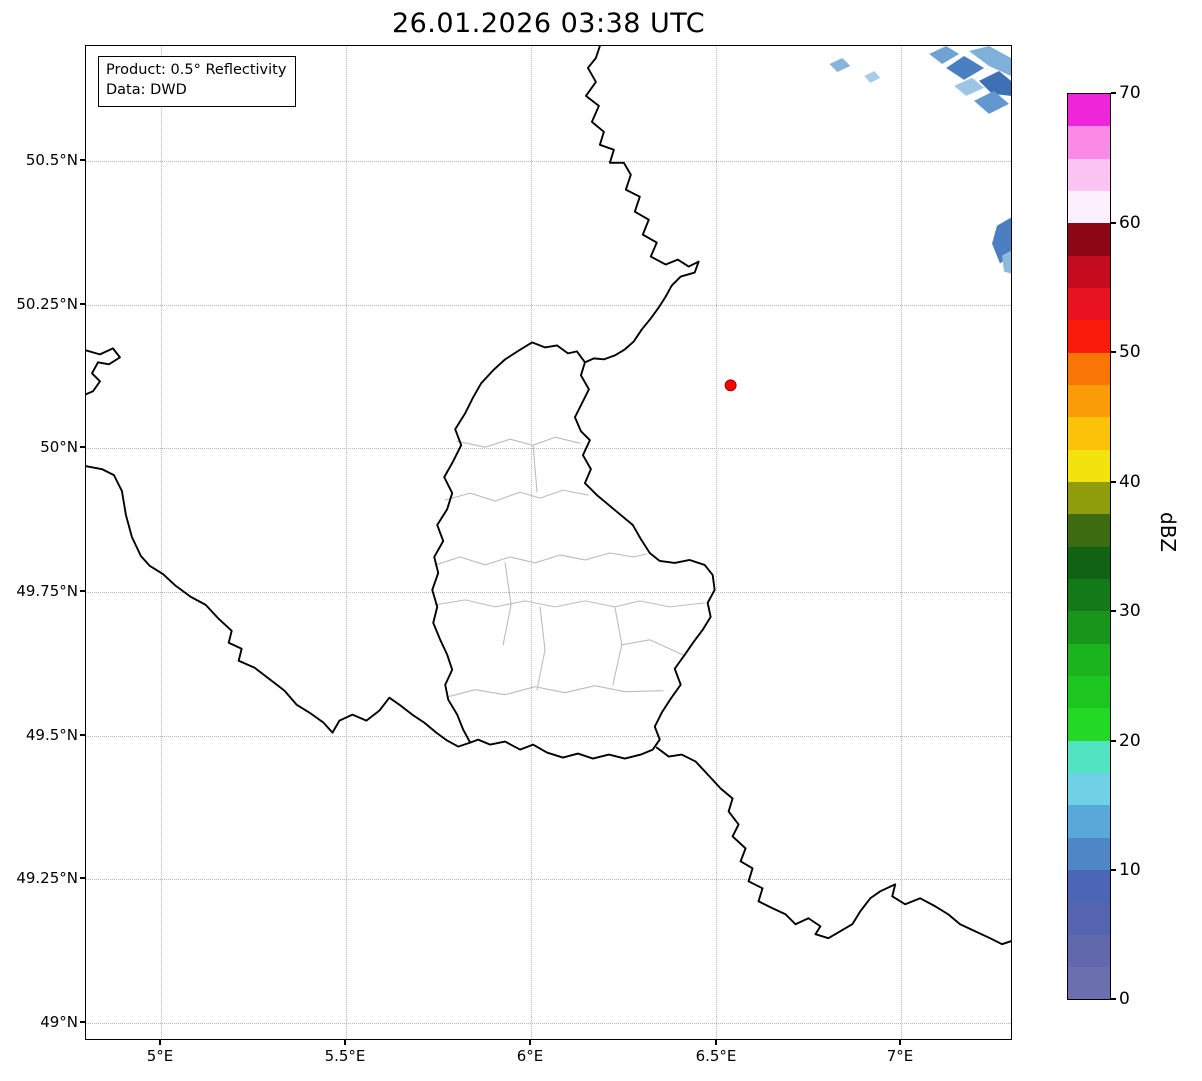 This screenshot has height=1081, width=1202. I want to click on border-left-squiggle, so click(103, 371).